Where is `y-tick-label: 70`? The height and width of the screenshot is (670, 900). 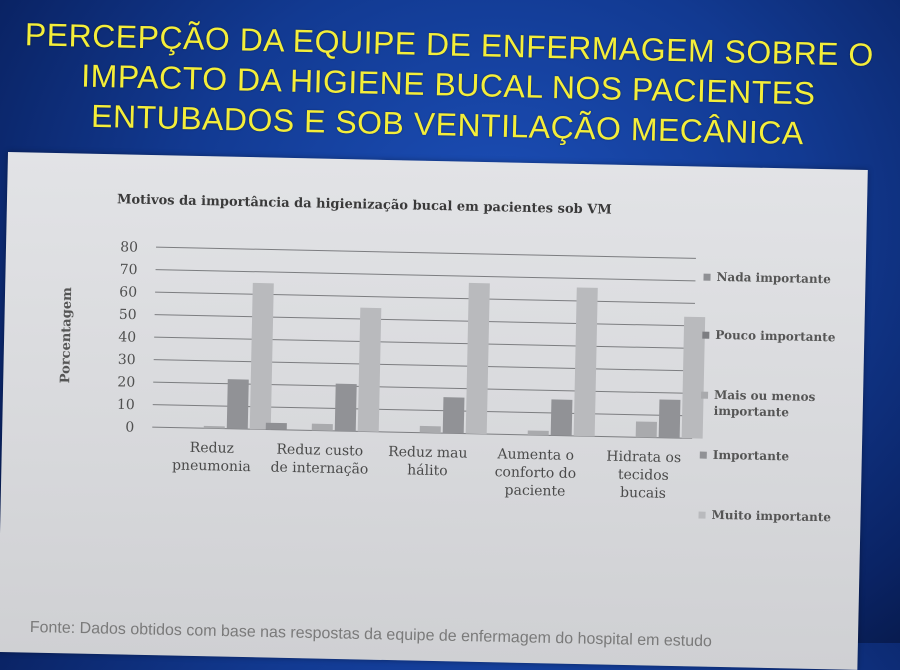 y-tick-label: 70 is located at coordinates (129, 270).